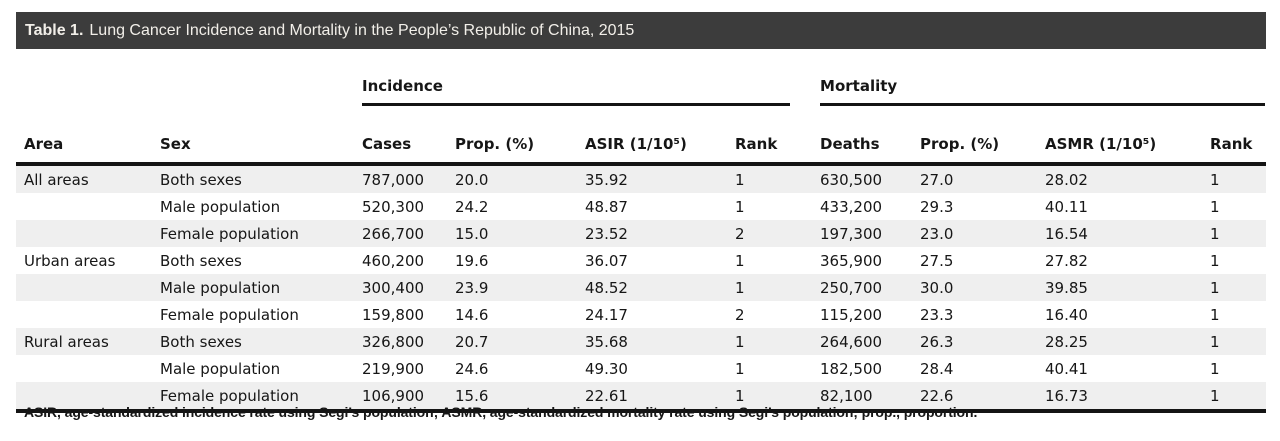  I want to click on cell-asir: 35.68, so click(606, 341).